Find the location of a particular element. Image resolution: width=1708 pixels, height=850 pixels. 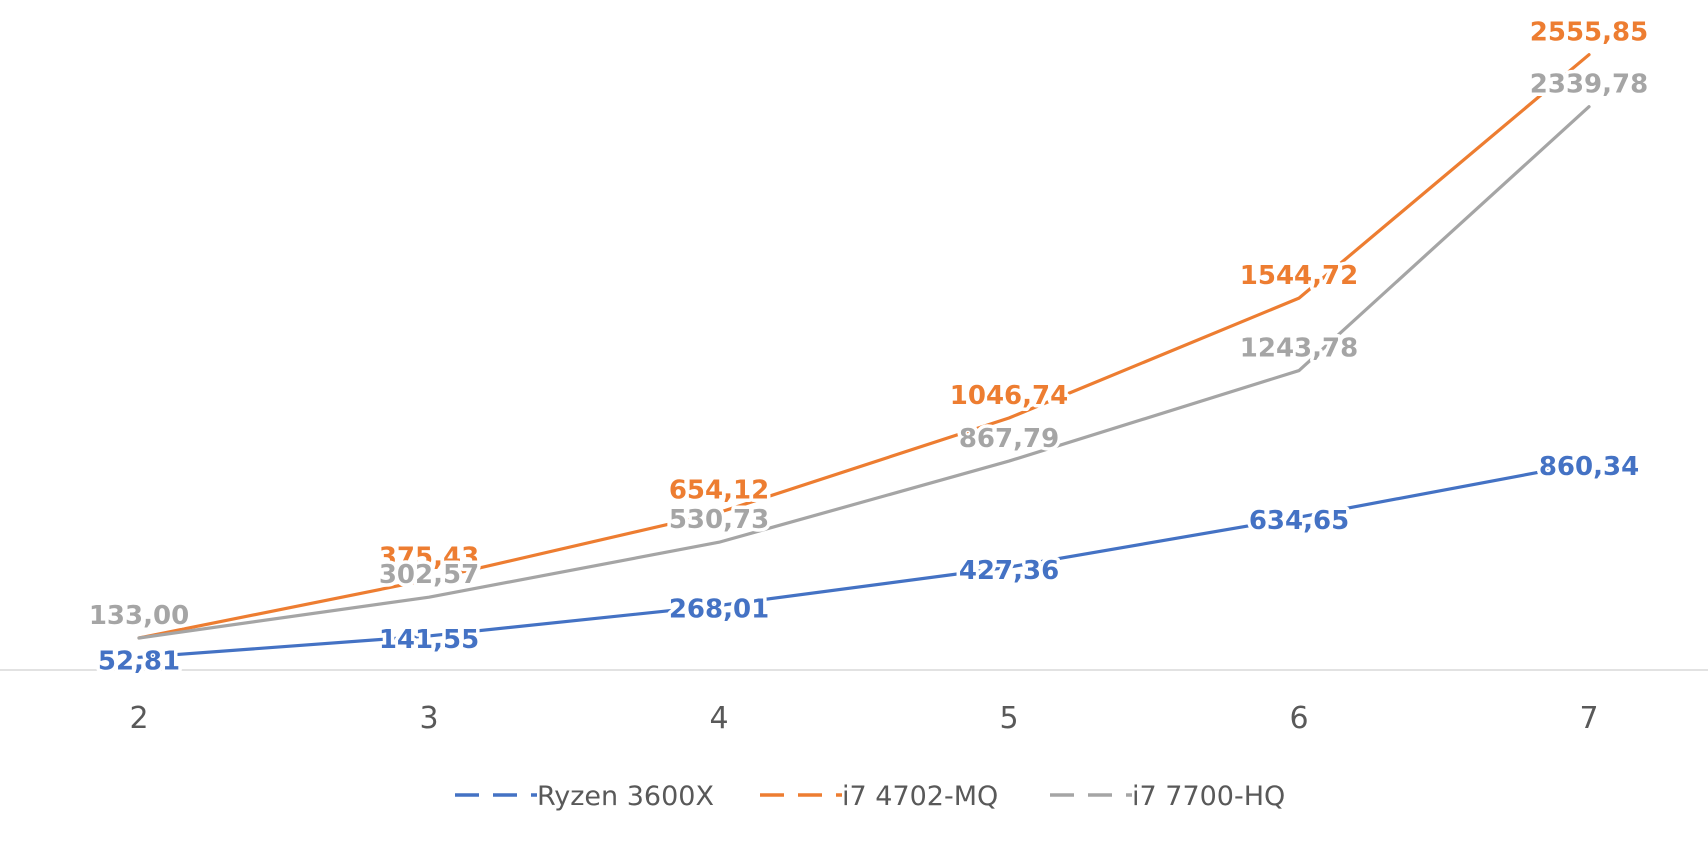

data-label-halo: 1046,74 is located at coordinates (1009, 396).